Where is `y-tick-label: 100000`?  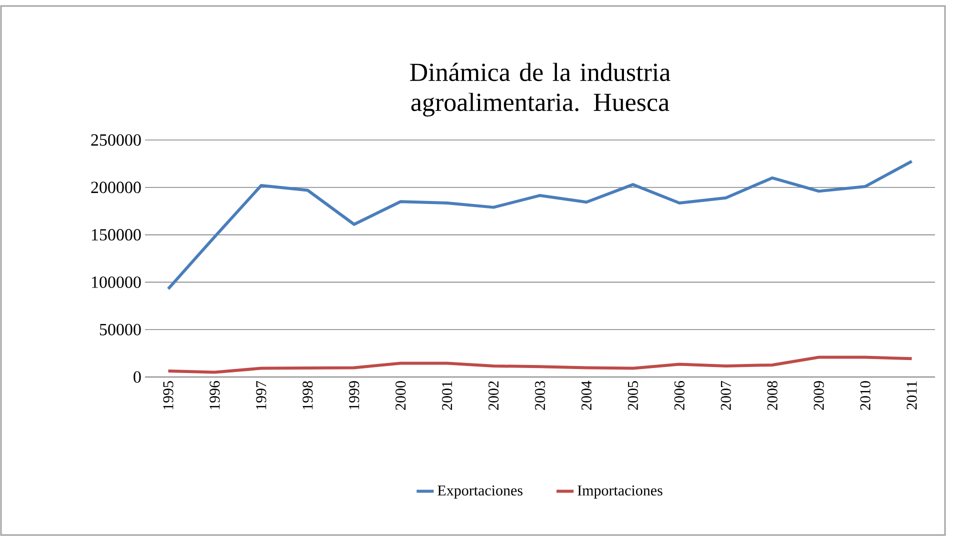 y-tick-label: 100000 is located at coordinates (116, 282).